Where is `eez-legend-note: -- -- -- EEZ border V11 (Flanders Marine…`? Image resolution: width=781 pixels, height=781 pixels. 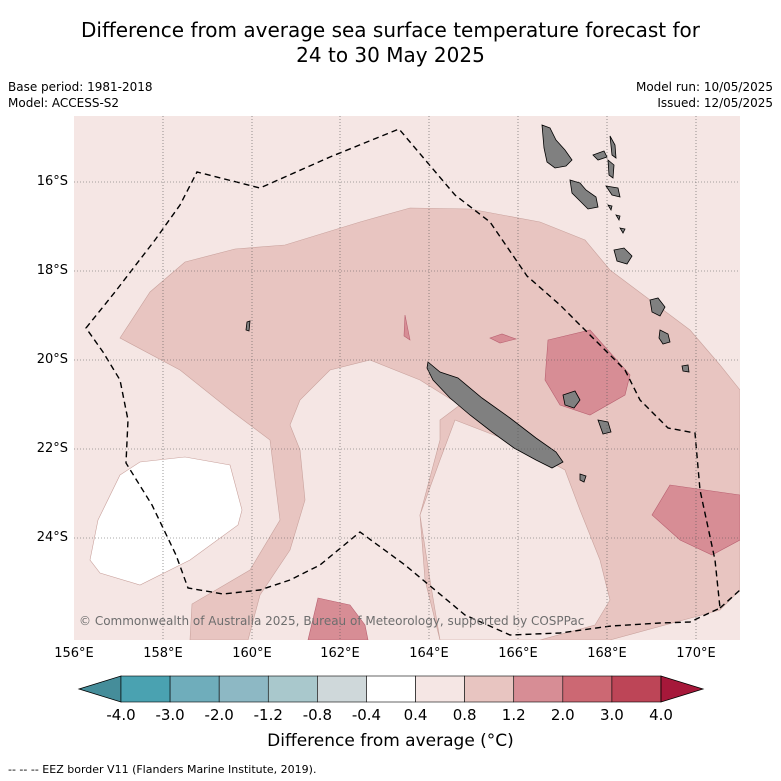
eez-legend-note: -- -- -- EEZ border V11 (Flanders Marine… is located at coordinates (162, 769).